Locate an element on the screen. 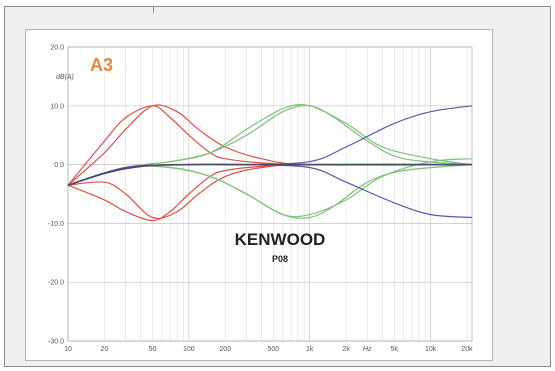 The image size is (555, 371). y-tick-label: 10.0 is located at coordinates (57, 106).